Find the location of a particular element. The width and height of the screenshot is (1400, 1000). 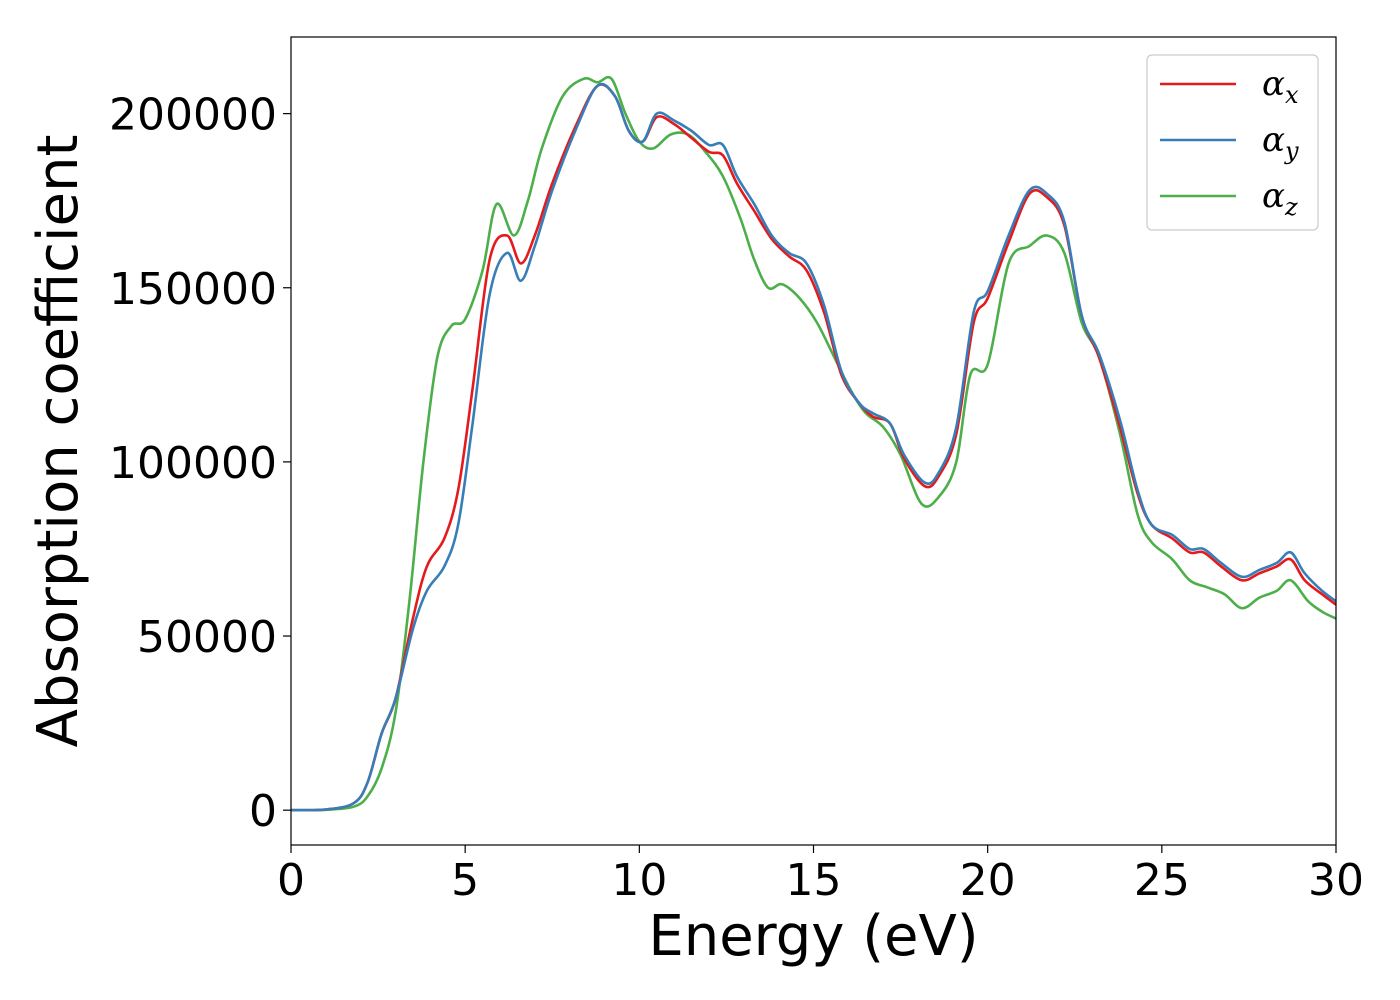

x-tick-label: 25 is located at coordinates (1162, 880).